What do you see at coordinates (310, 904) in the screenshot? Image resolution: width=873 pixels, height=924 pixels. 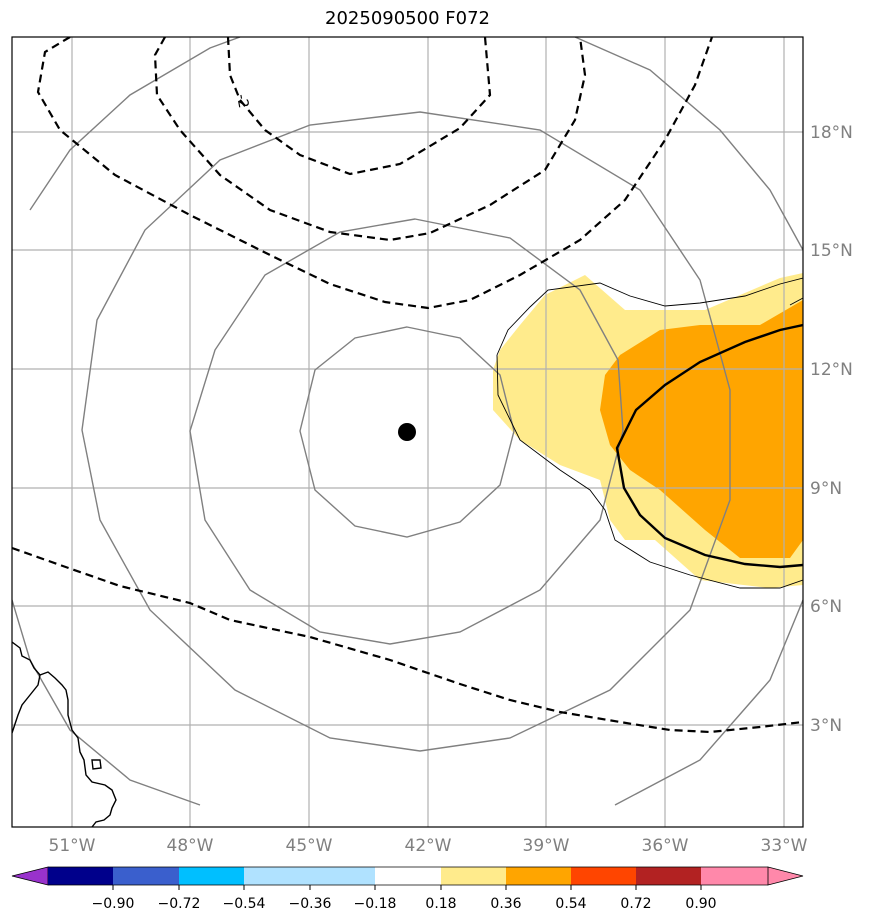 I see `colorbar-tick-label: −0.36` at bounding box center [310, 904].